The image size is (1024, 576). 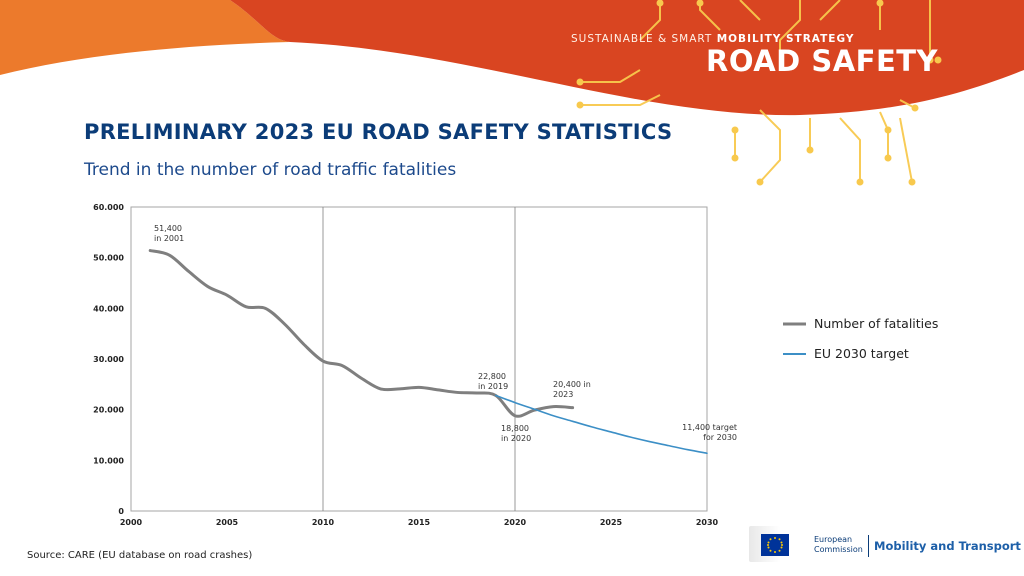 What do you see at coordinates (361, 333) in the screenshot?
I see `series-line-fatalities` at bounding box center [361, 333].